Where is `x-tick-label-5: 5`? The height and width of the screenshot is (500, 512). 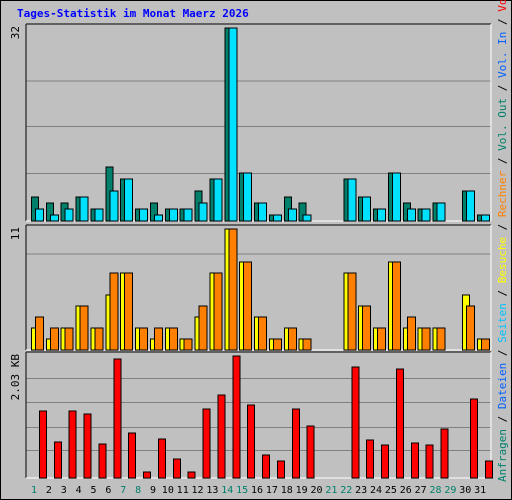
x-tick-label-5: 5 is located at coordinates (93, 490).